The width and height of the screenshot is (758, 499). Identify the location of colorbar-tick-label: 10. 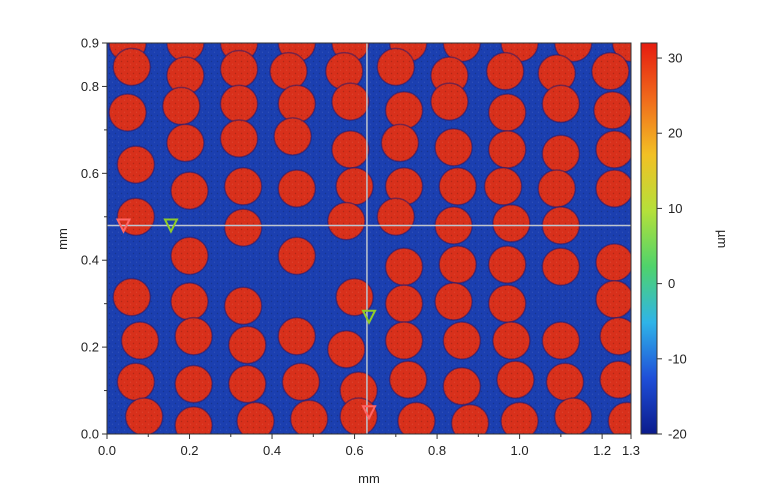
(675, 208).